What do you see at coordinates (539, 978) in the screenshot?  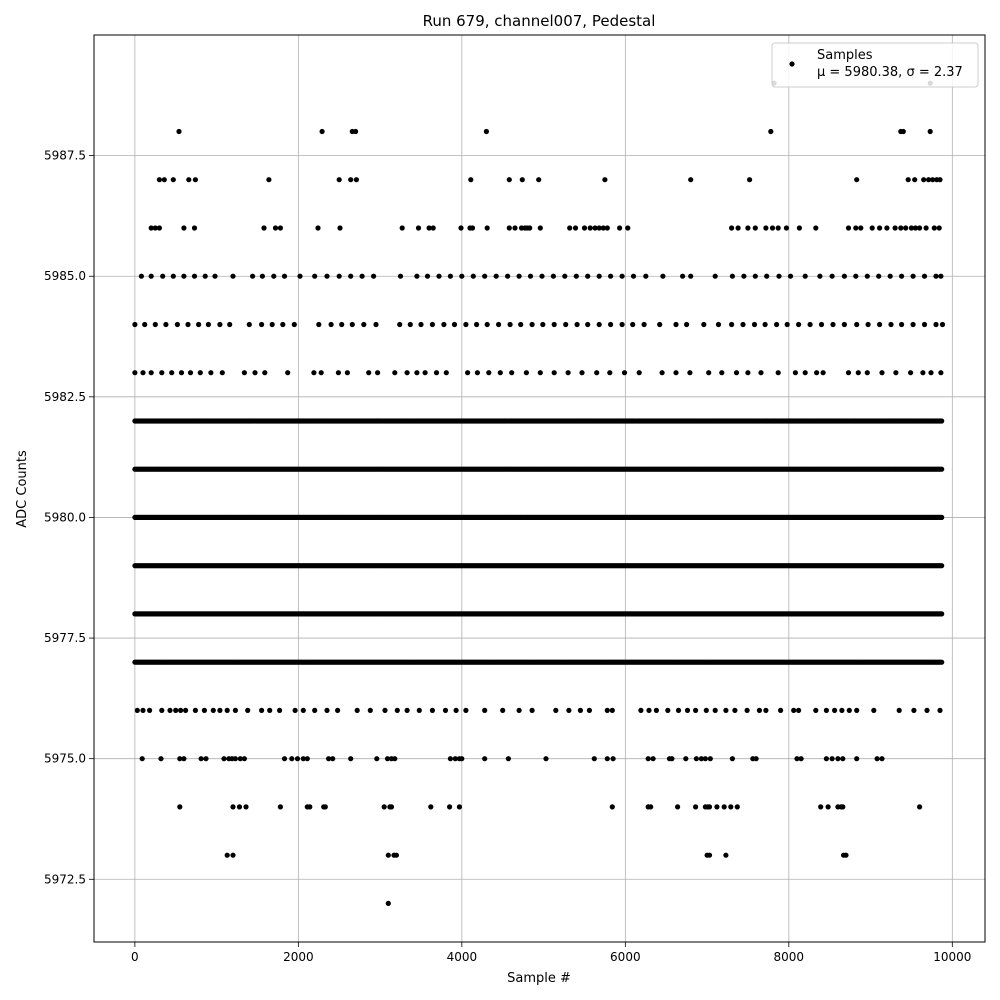 I see `x-axis-title: Sample #` at bounding box center [539, 978].